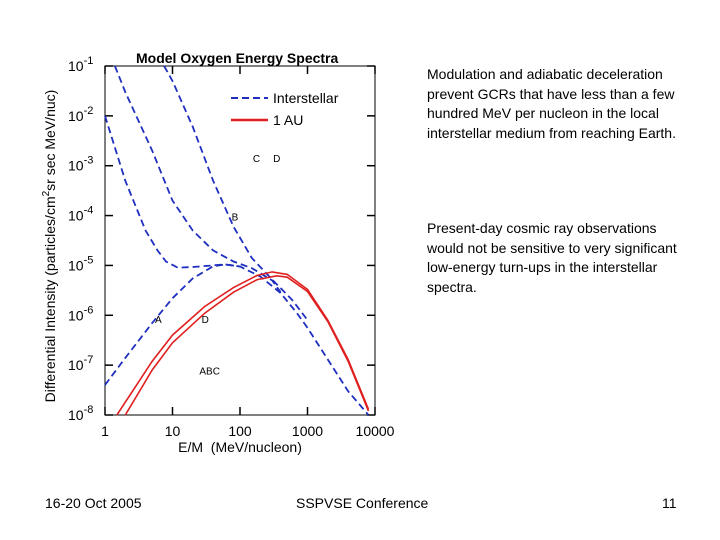 The height and width of the screenshot is (540, 720). I want to click on page-number: 11, so click(669, 503).